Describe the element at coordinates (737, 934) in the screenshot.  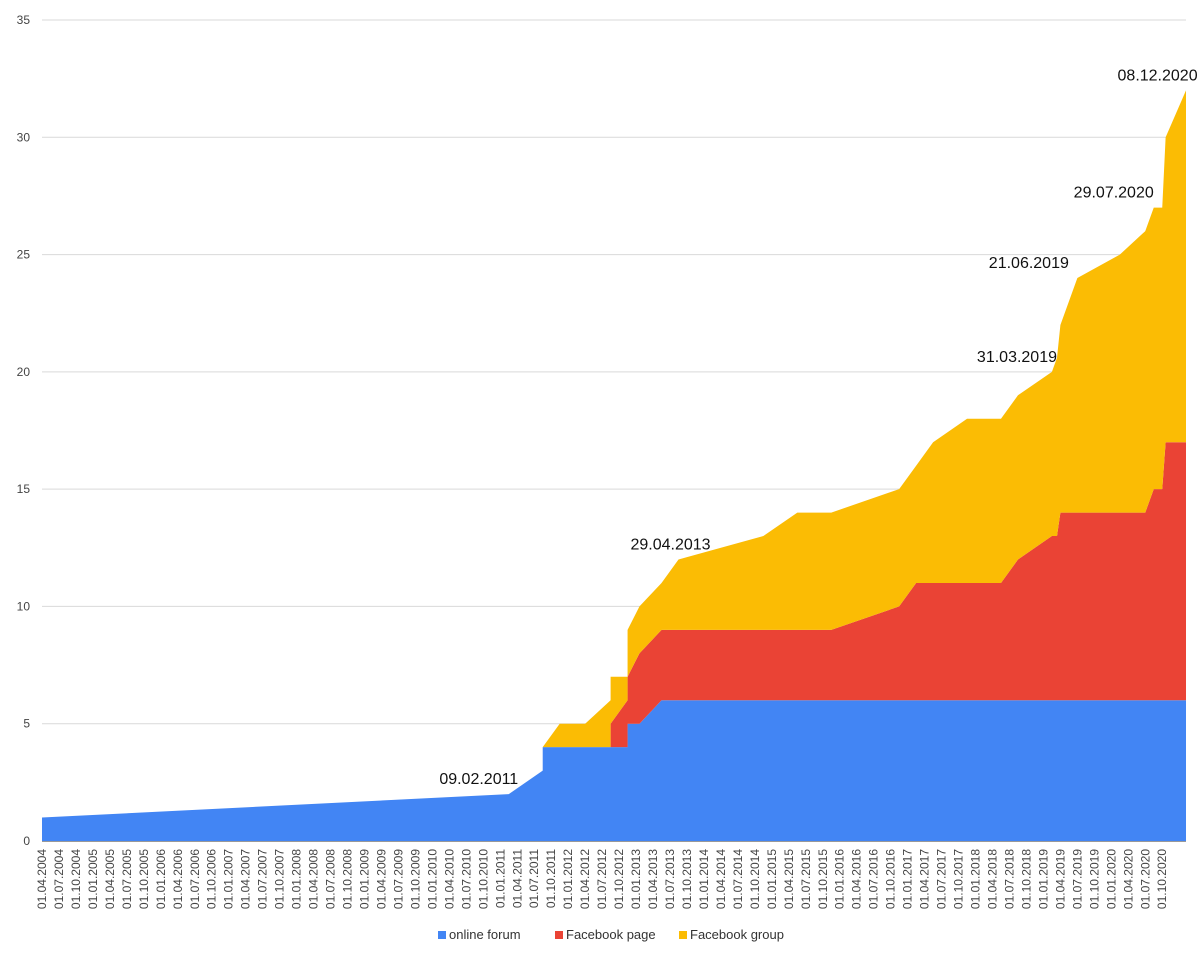
I see `legend-label: Facebook group` at that location.